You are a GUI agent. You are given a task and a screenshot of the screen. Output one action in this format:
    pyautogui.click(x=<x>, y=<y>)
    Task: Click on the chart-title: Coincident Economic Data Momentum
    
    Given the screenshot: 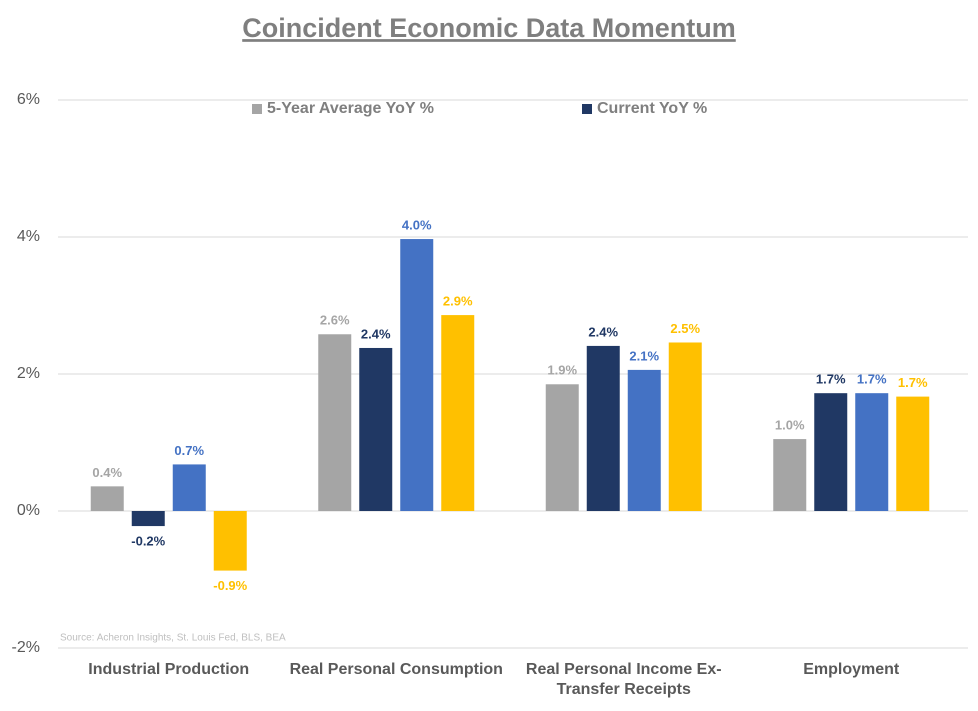 What is the action you would take?
    pyautogui.click(x=489, y=28)
    